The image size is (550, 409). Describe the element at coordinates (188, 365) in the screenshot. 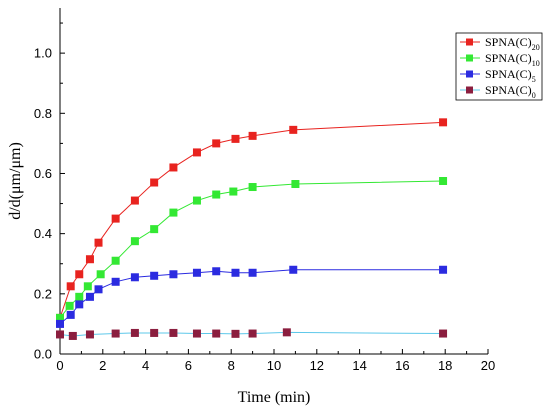

I see `x-tick-label: 6` at that location.